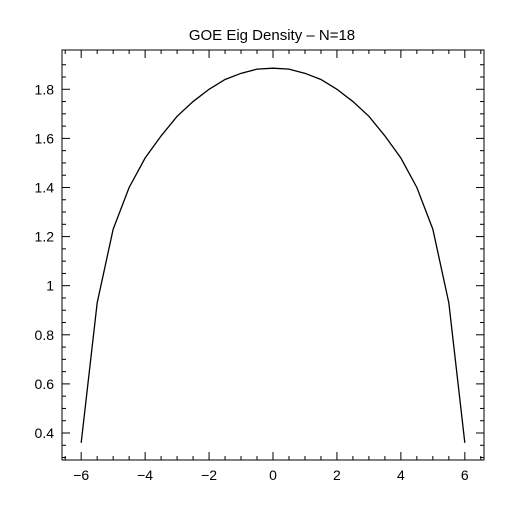  I want to click on x-tick-label: 4, so click(401, 475).